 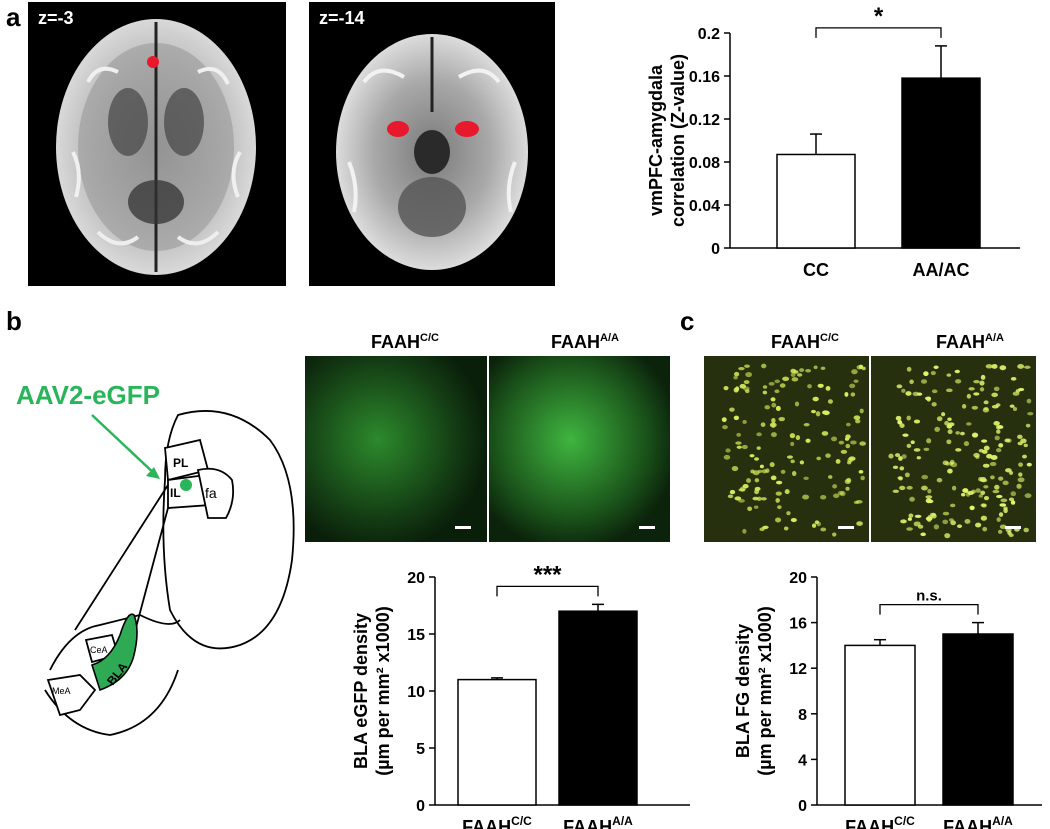 I want to click on chartc-ytick-label: 20, so click(x=798, y=578).